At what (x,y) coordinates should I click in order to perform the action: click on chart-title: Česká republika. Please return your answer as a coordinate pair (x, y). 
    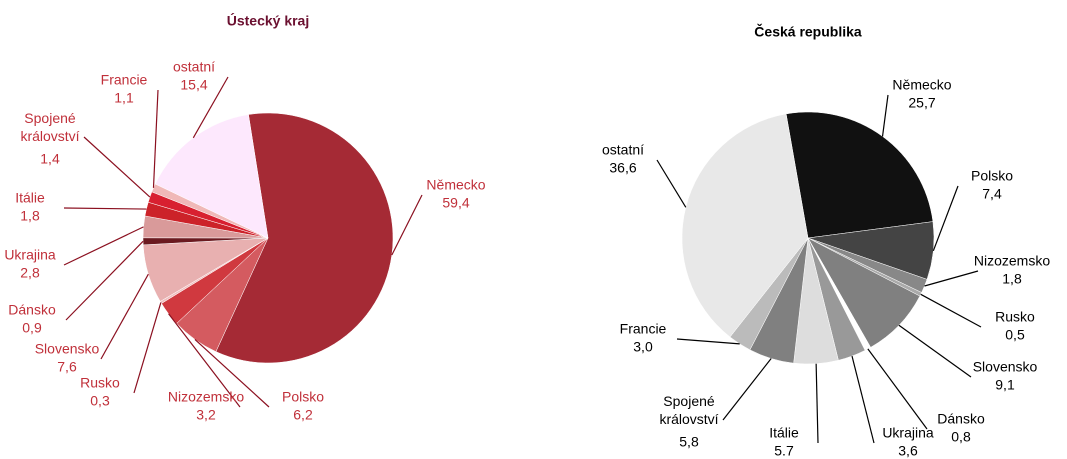
    Looking at the image, I should click on (808, 31).